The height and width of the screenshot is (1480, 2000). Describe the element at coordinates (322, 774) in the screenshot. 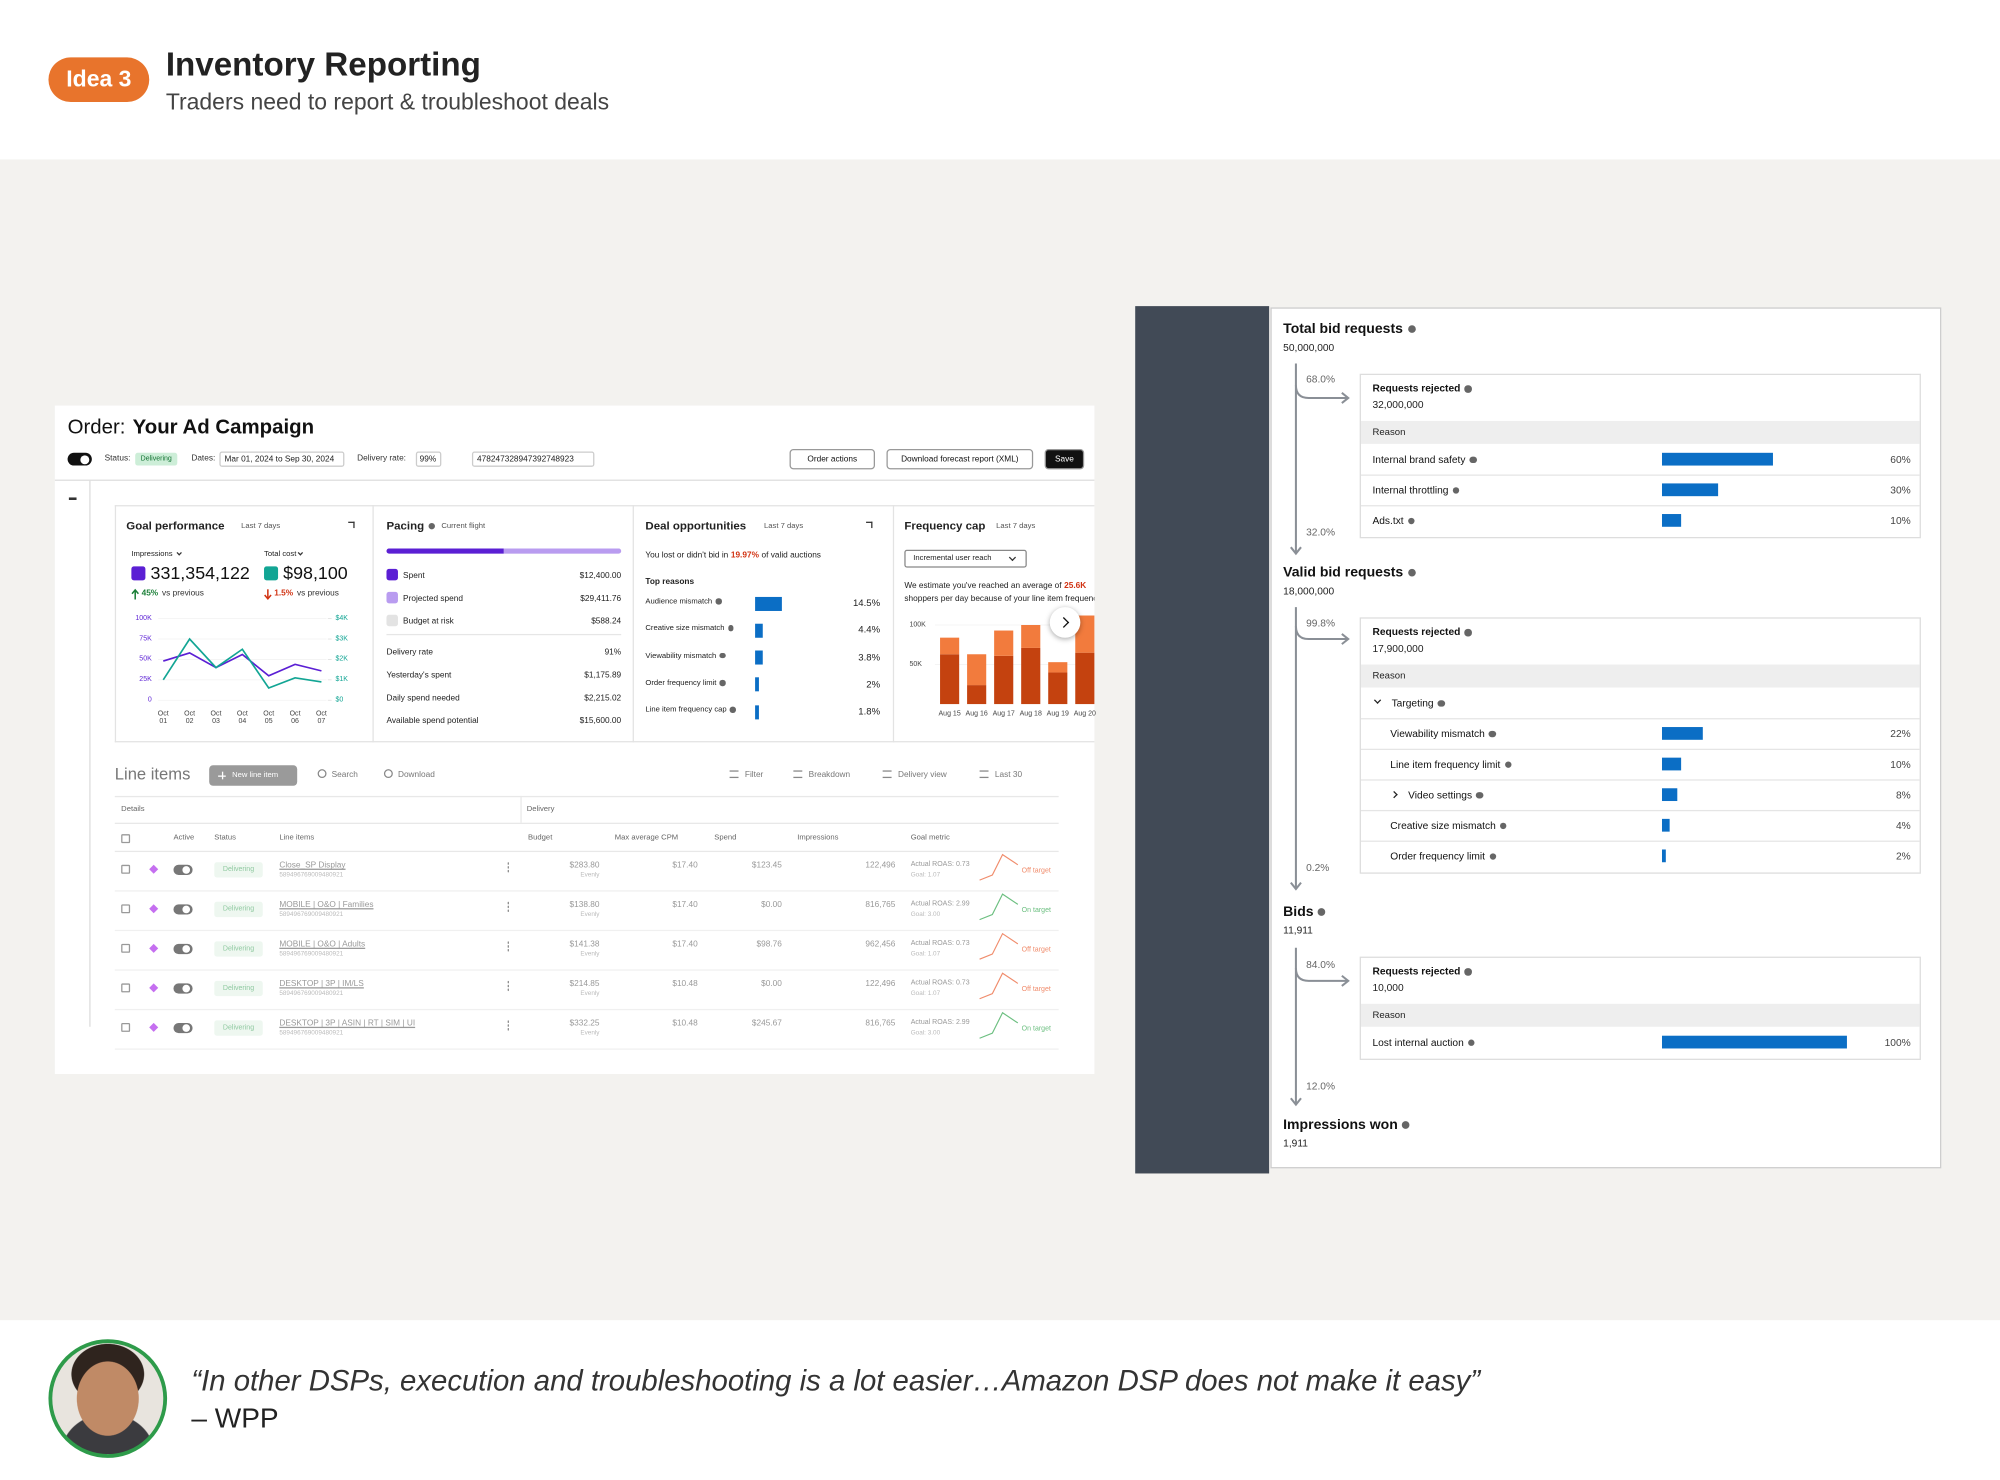

I see `tool-icon` at that location.